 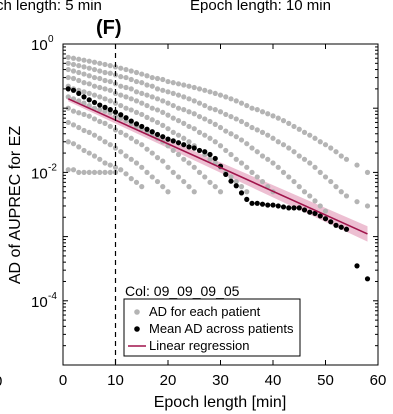 I want to click on colormap-annotation: Col: 09_09_09_05, so click(x=182, y=291).